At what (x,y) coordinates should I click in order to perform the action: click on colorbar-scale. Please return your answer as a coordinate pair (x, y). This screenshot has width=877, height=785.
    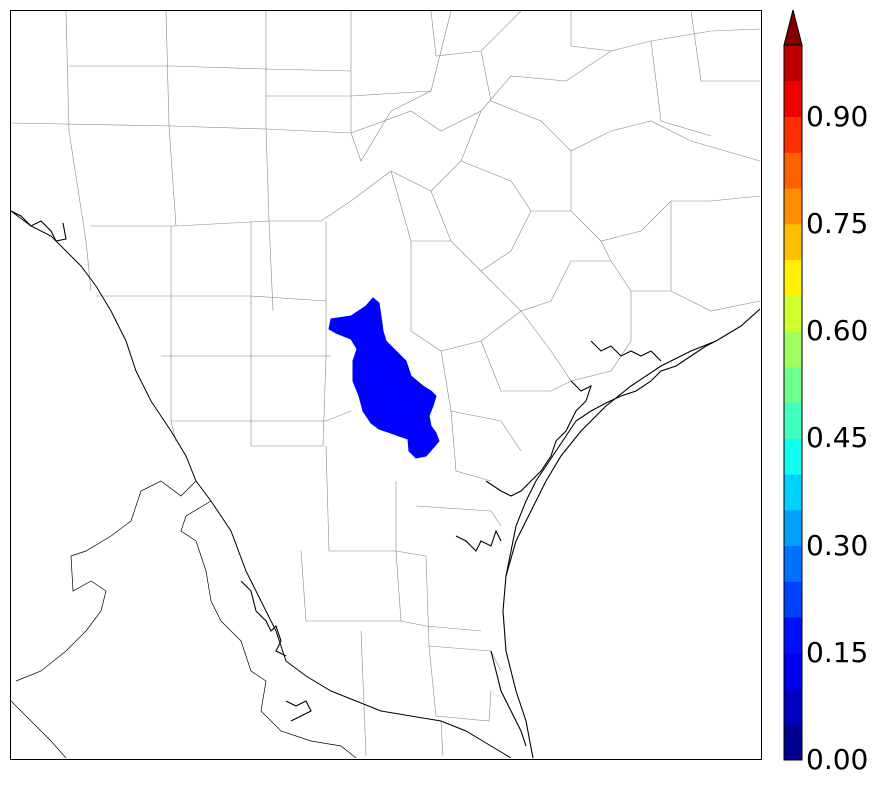
    Looking at the image, I should click on (793, 385).